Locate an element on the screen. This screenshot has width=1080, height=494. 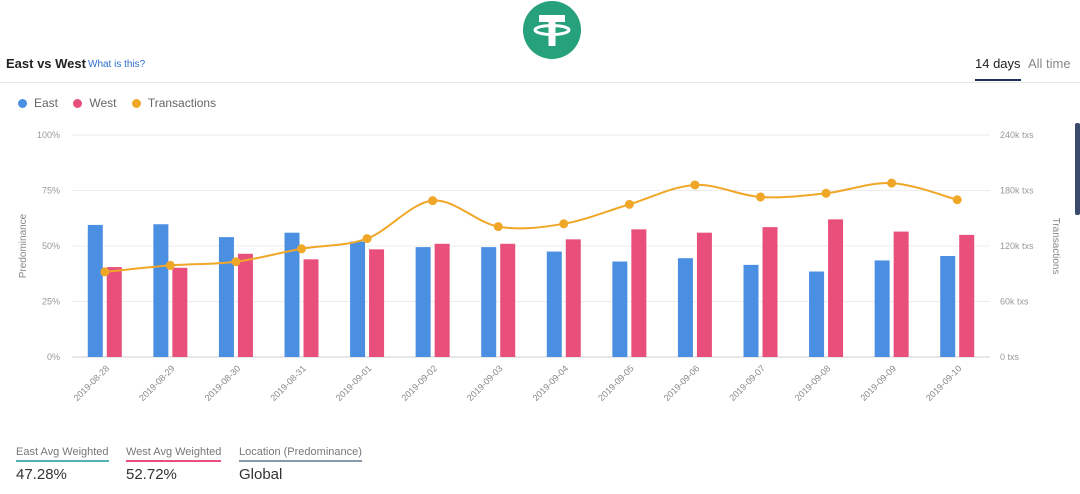
x-tick-label: 2019-09-09 is located at coordinates (878, 383).